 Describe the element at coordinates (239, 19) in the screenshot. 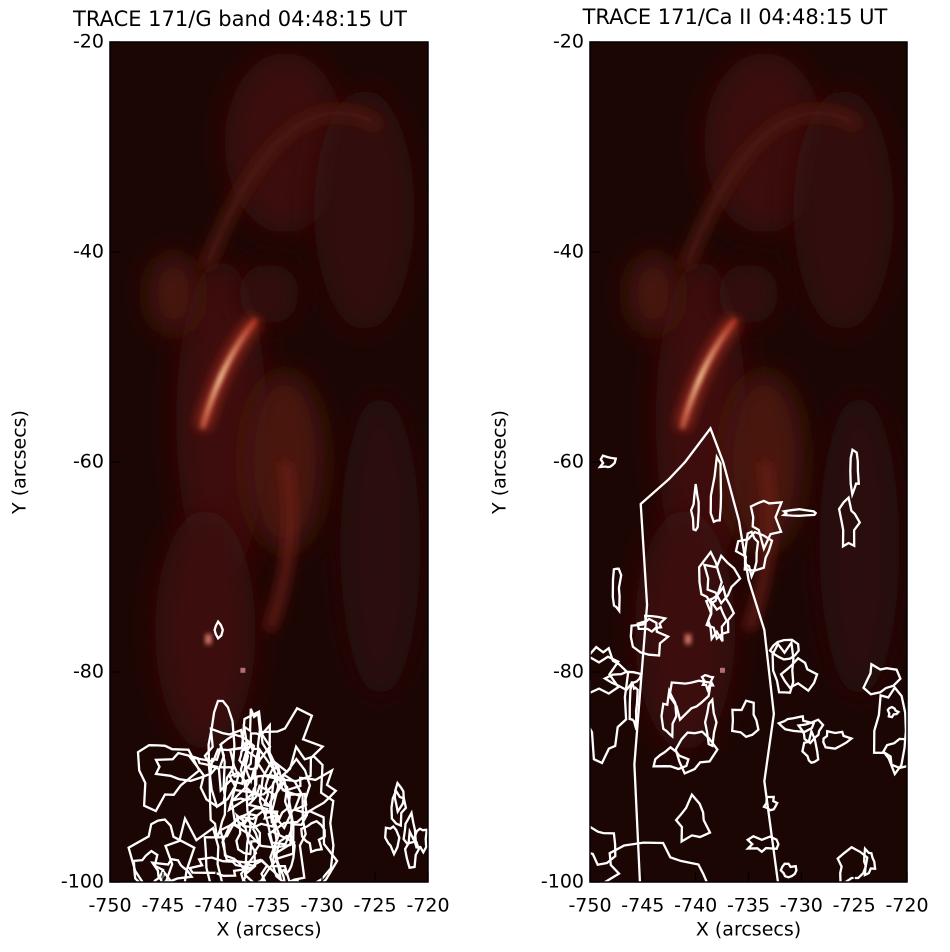

I see `chart-title: TRACE 171/G band 04:48:15 UT` at that location.